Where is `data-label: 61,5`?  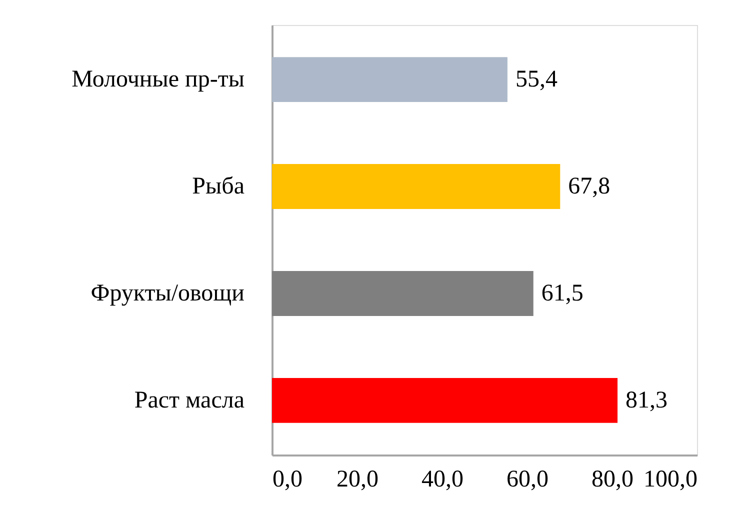
data-label: 61,5 is located at coordinates (562, 293).